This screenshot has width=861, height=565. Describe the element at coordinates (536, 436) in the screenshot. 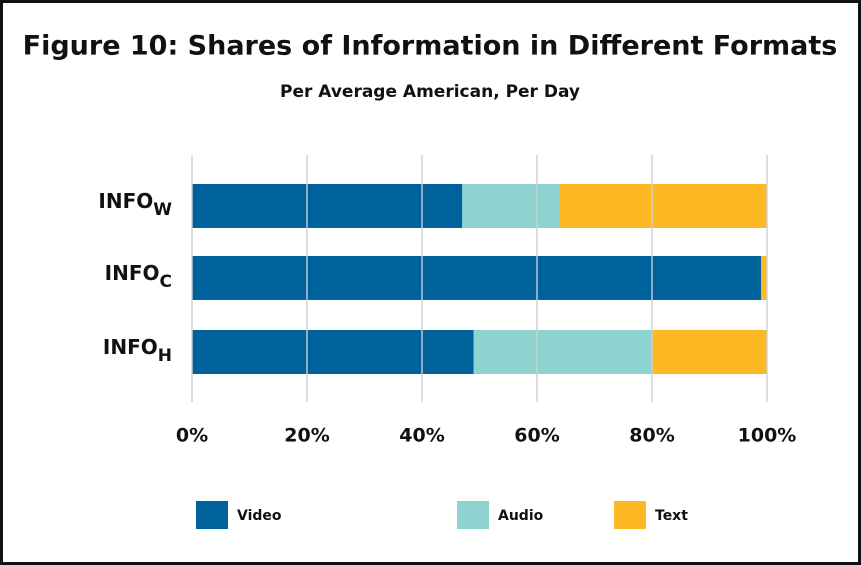

I see `x-tick-label: 60%` at that location.